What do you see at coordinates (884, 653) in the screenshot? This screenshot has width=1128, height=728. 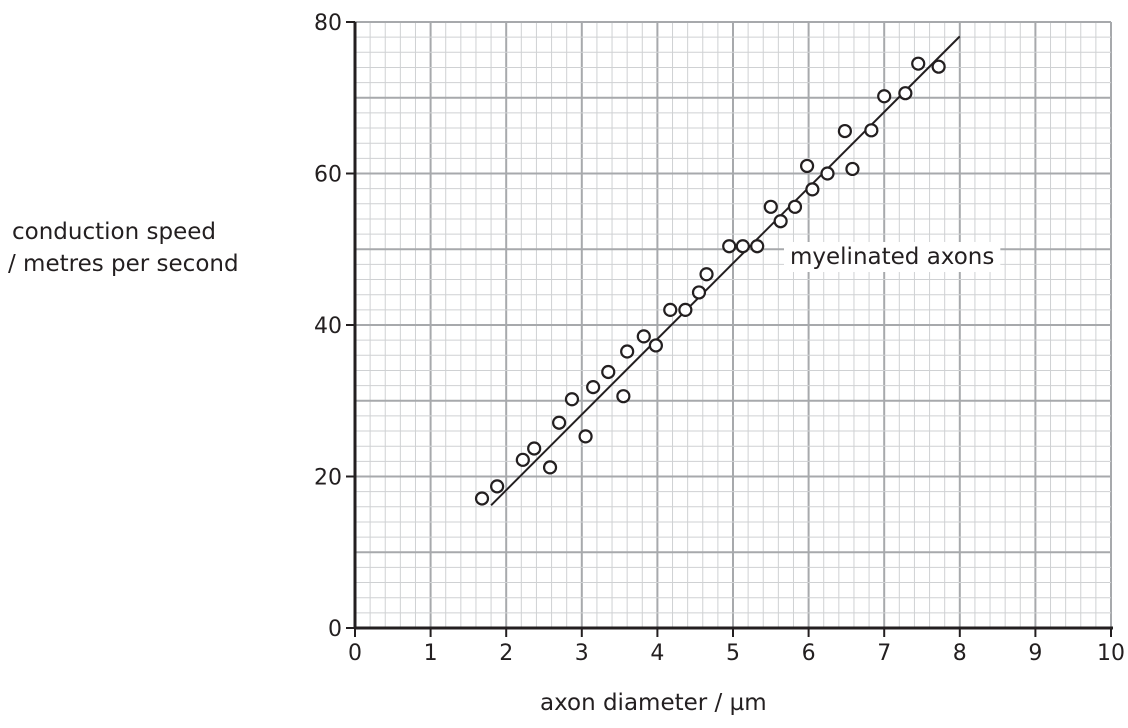 I see `x-tick-label: 7` at bounding box center [884, 653].